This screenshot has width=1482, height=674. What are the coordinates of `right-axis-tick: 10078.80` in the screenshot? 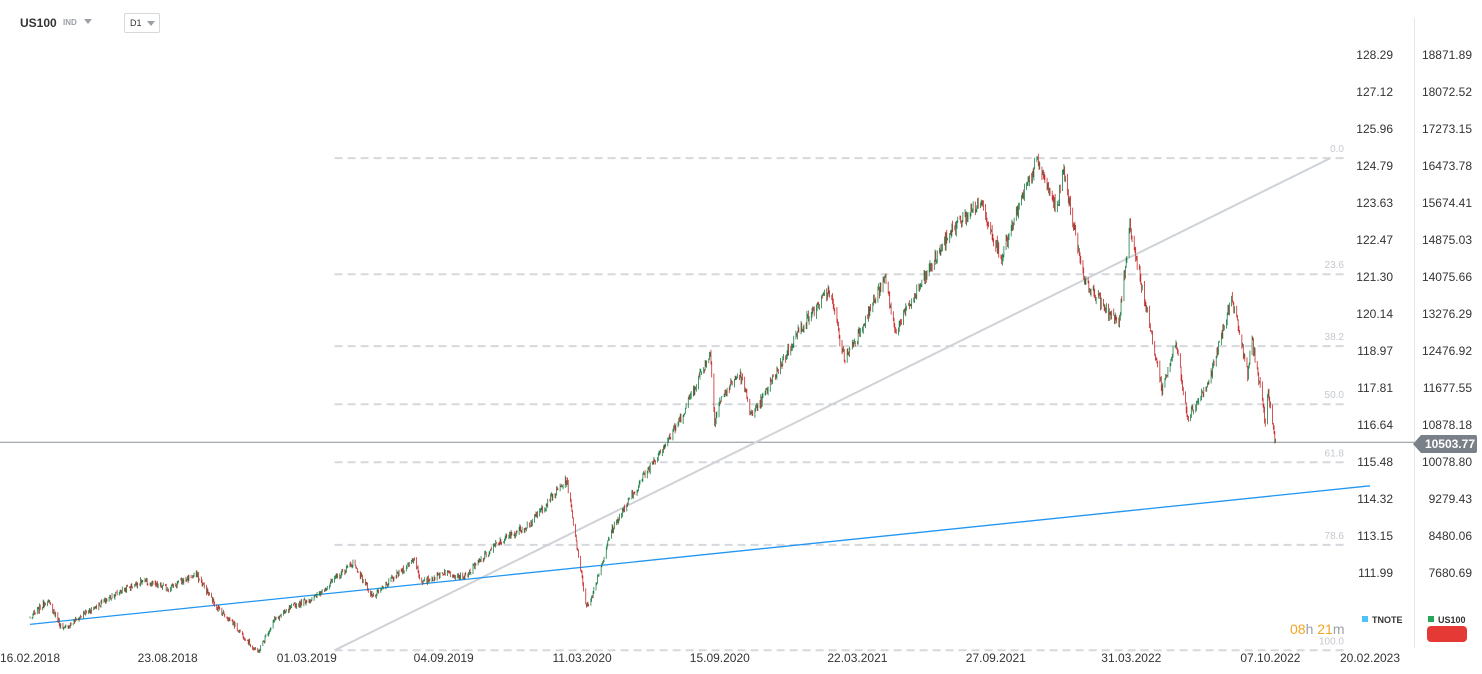 It's located at (1447, 462).